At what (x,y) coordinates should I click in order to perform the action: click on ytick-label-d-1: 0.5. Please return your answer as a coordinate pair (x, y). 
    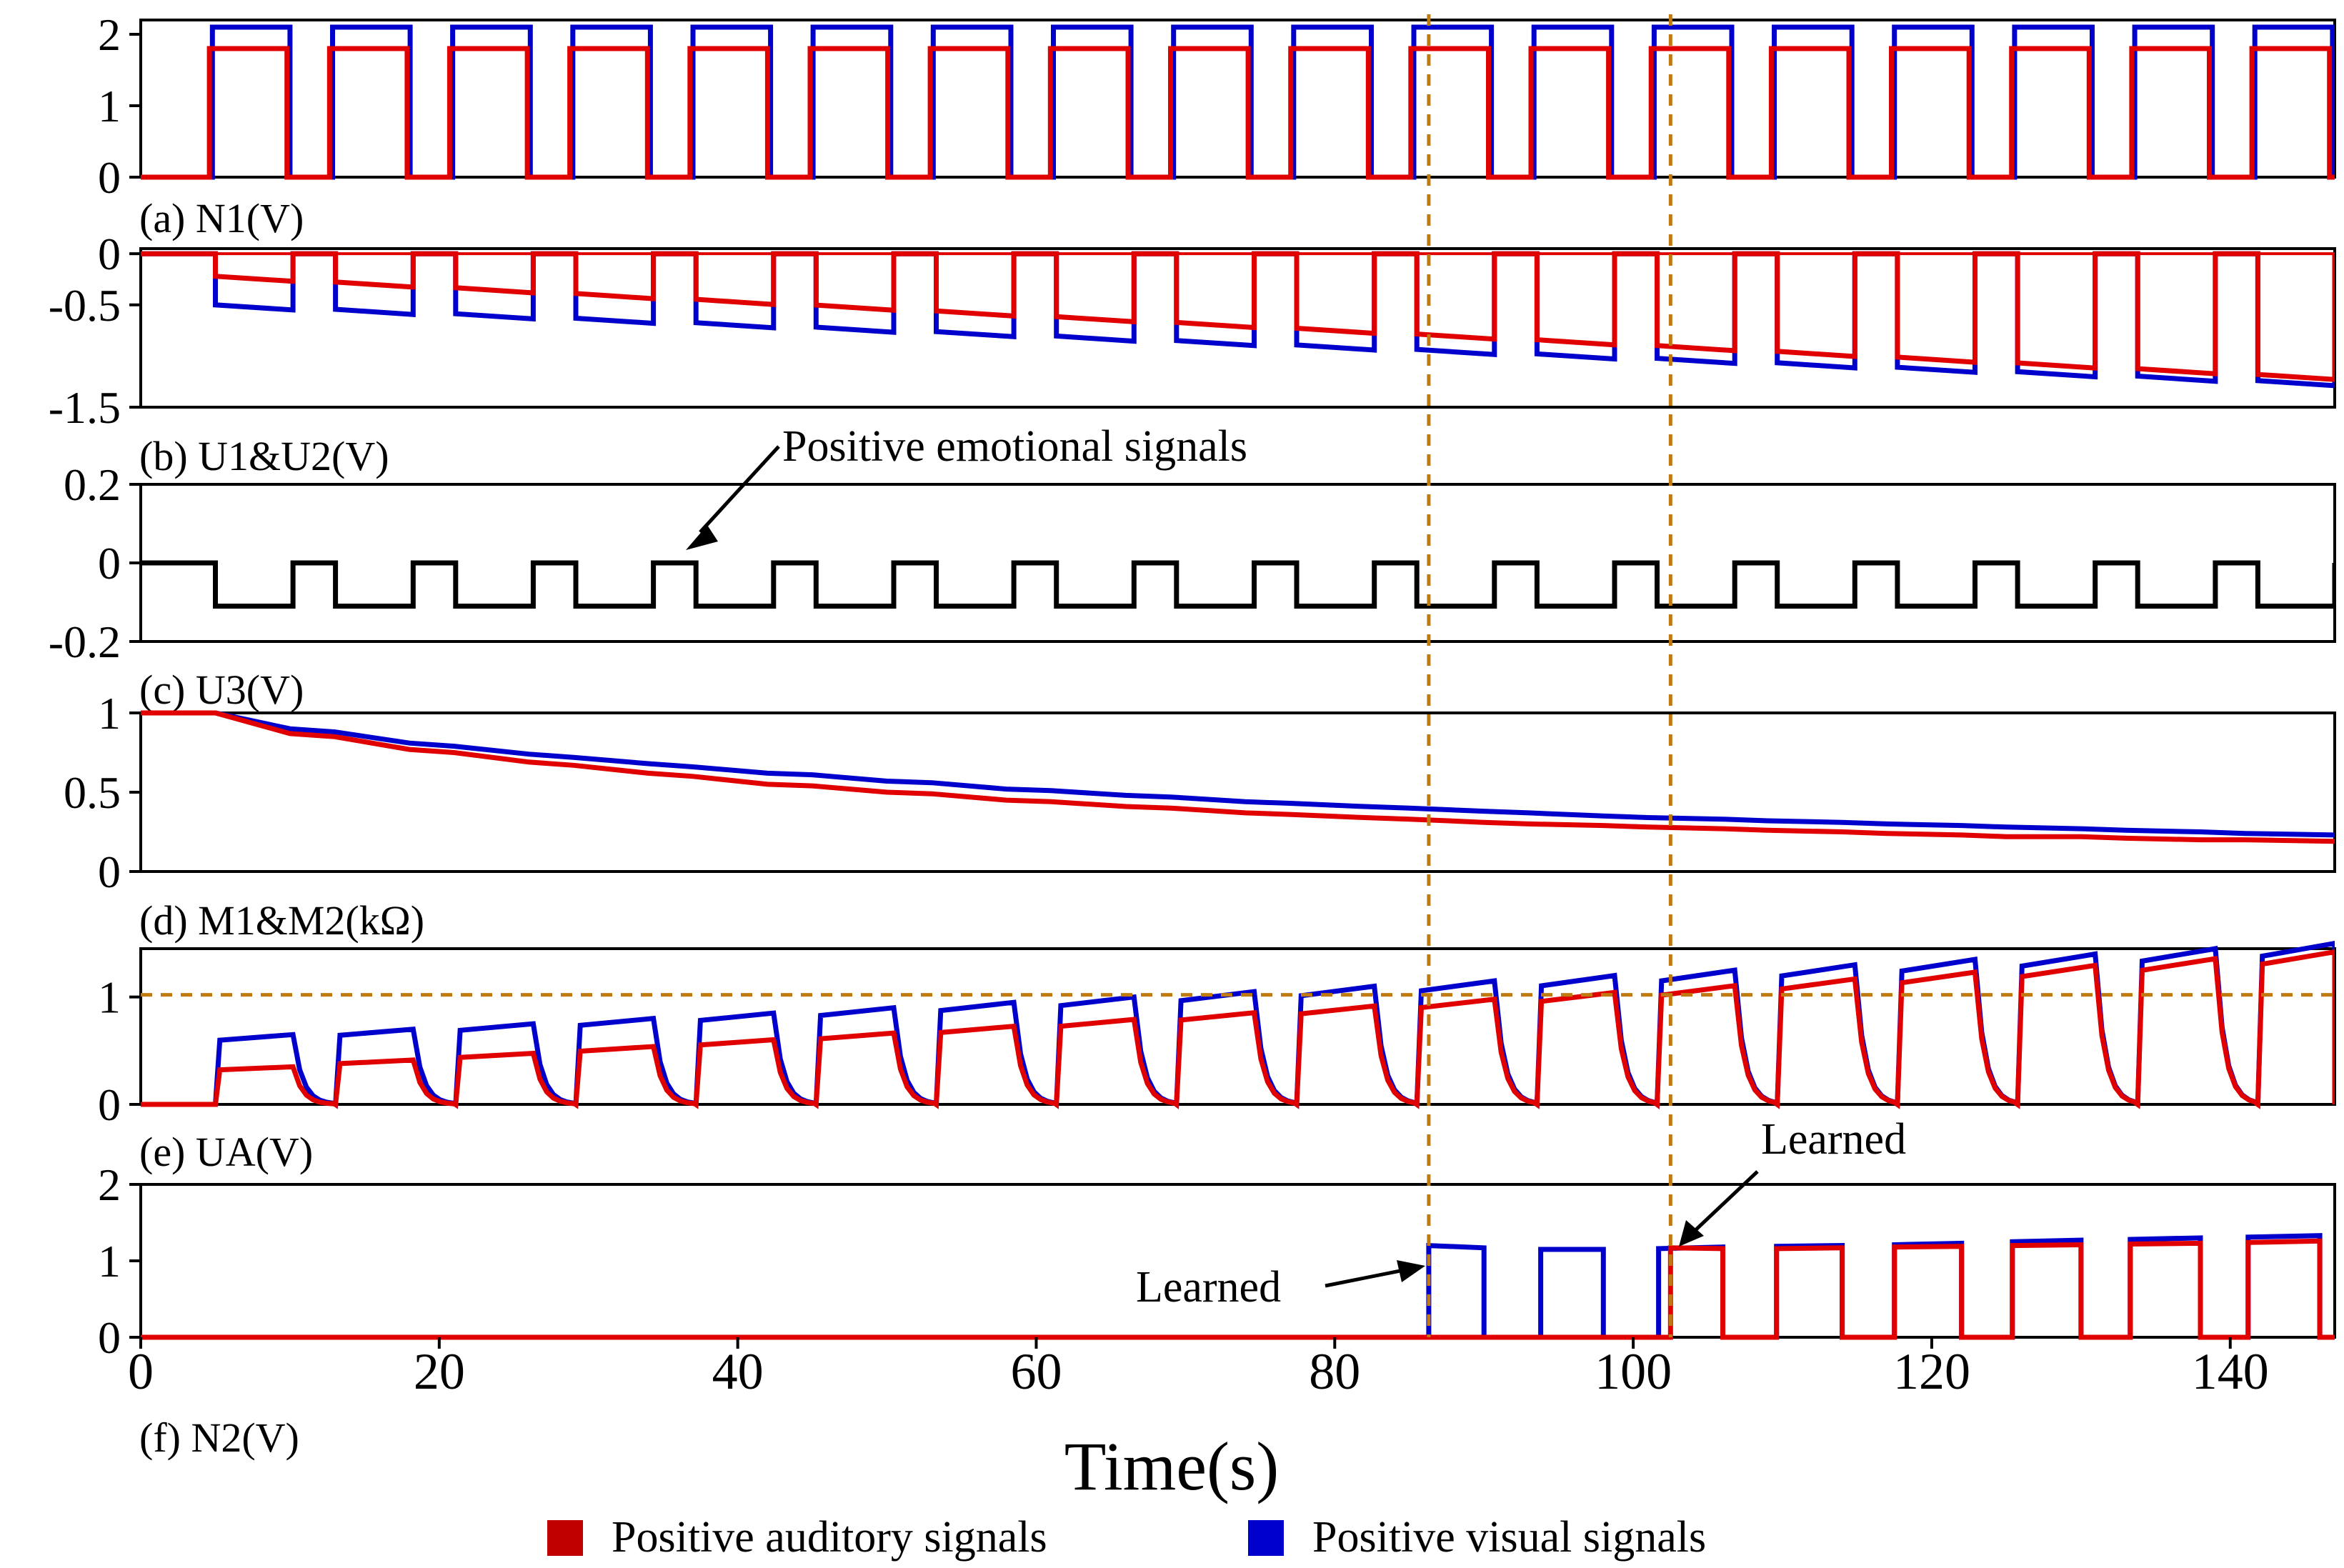
    Looking at the image, I should click on (92, 792).